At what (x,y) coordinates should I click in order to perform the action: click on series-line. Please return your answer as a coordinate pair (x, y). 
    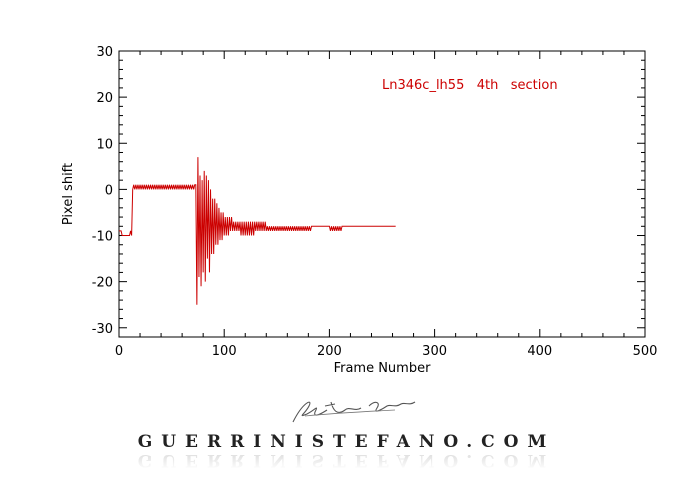
    Looking at the image, I should click on (257, 231).